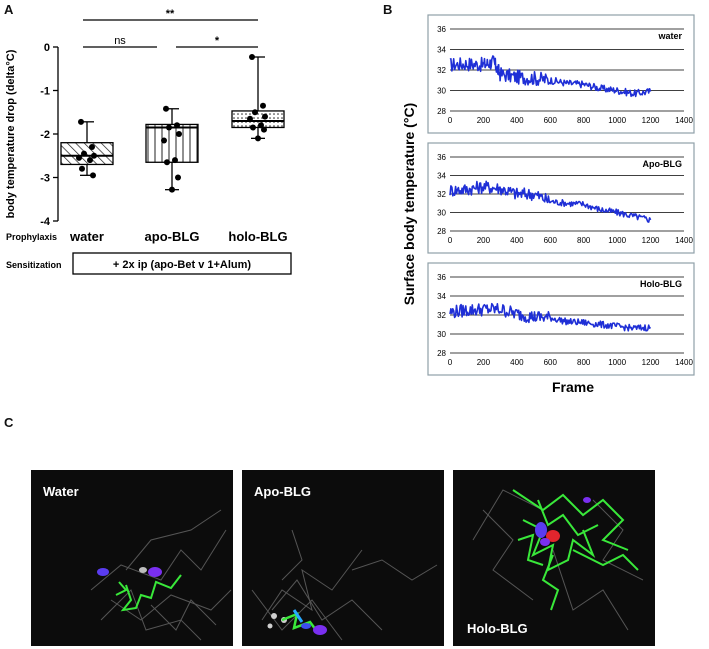 The image size is (709, 649). I want to click on prophylaxis-label: Prophylaxis, so click(31, 237).